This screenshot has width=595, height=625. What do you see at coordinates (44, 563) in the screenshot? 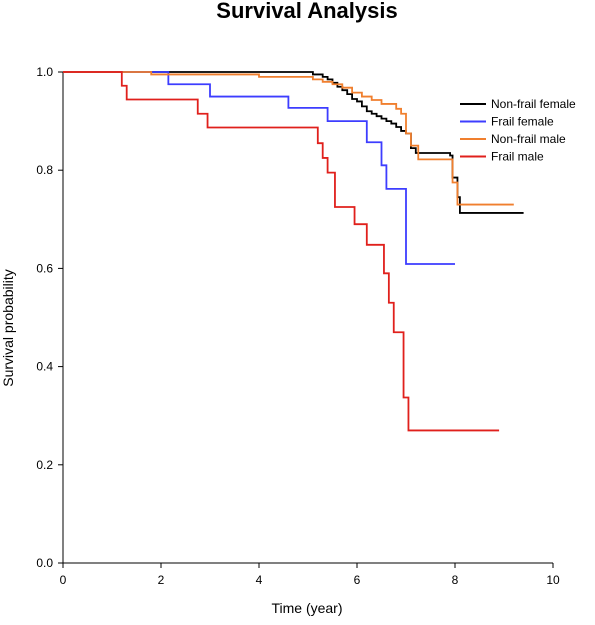
I see `y-tick-label: 0.0` at bounding box center [44, 563].